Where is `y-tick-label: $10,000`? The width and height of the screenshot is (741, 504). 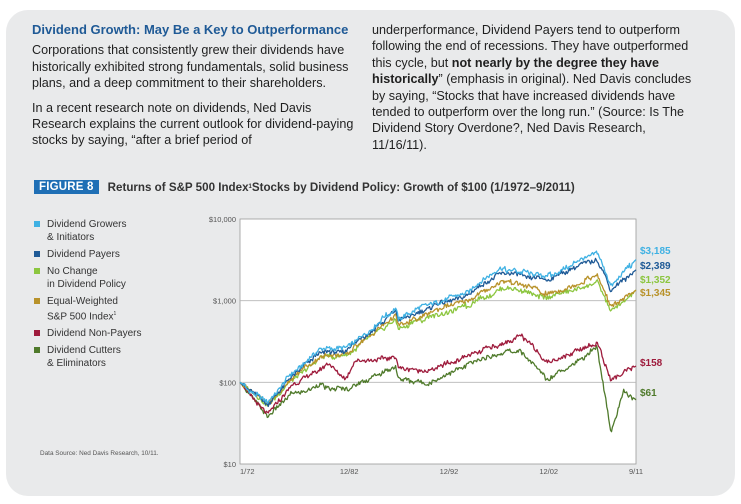 y-tick-label: $10,000 is located at coordinates (222, 219).